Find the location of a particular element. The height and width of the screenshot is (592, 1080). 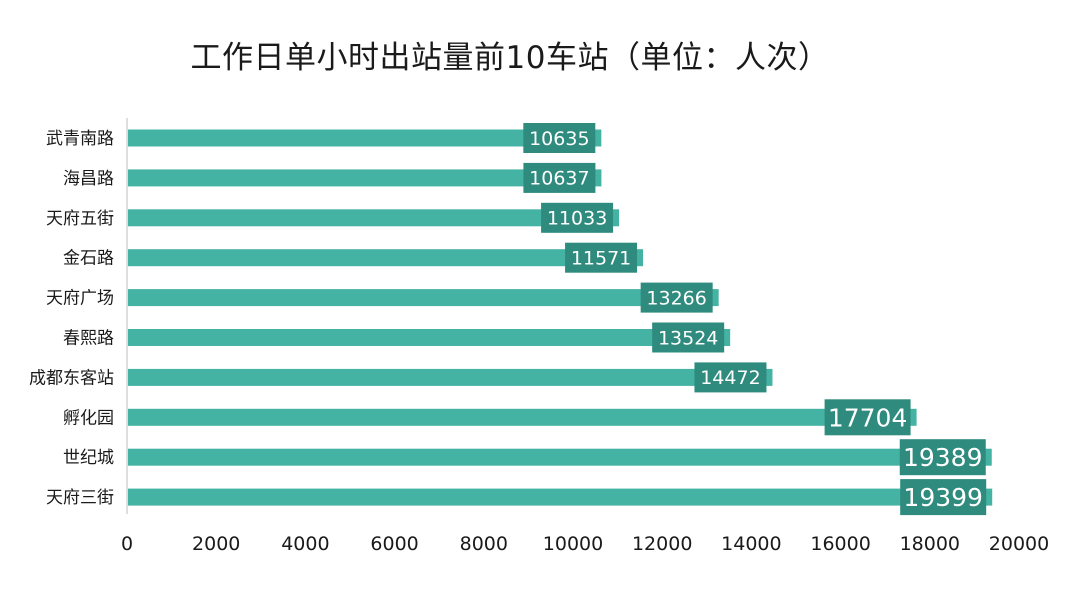

category-label: 成都东客站 is located at coordinates (71, 378).